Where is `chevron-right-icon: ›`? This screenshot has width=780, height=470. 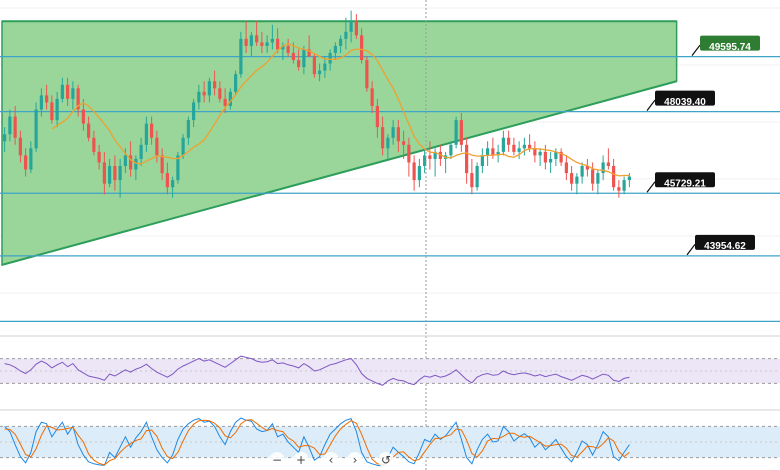 chevron-right-icon: › is located at coordinates (355, 460).